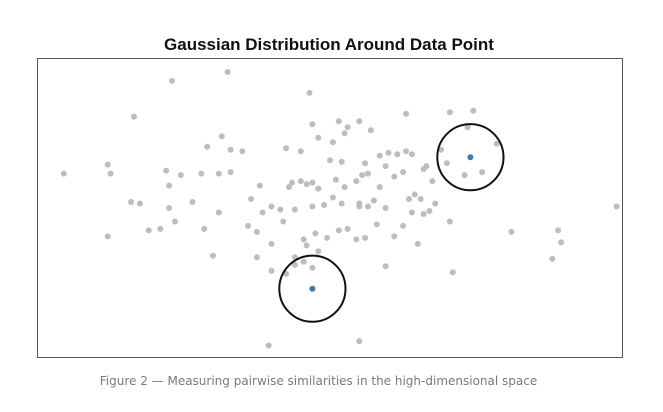  I want to click on gaussian-circle, so click(312, 288).